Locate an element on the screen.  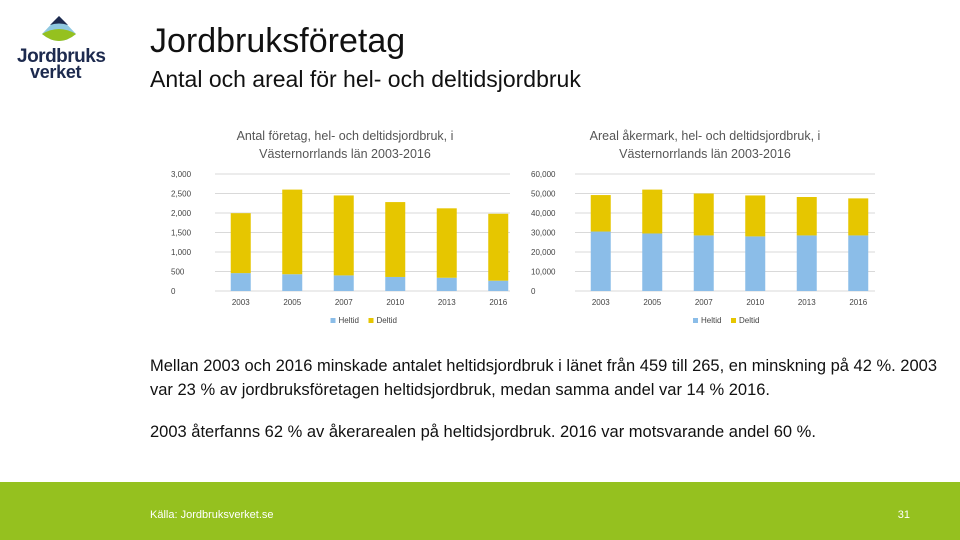
page-number: 31 is located at coordinates (903, 515).